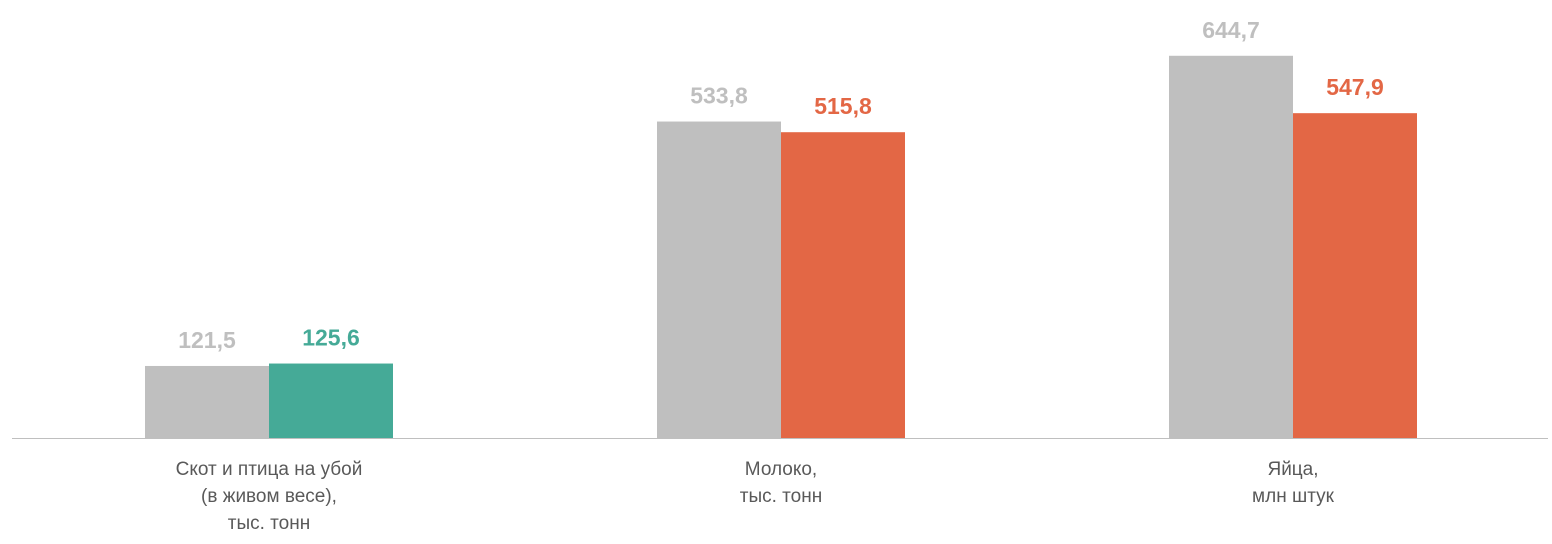  I want to click on value-label: 644,7, so click(1231, 30).